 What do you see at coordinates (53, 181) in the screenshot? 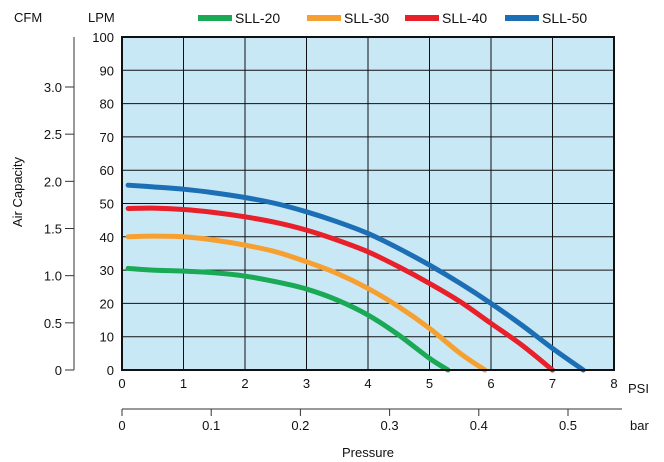
I see `cfm-tick-label: 2.0` at bounding box center [53, 181].